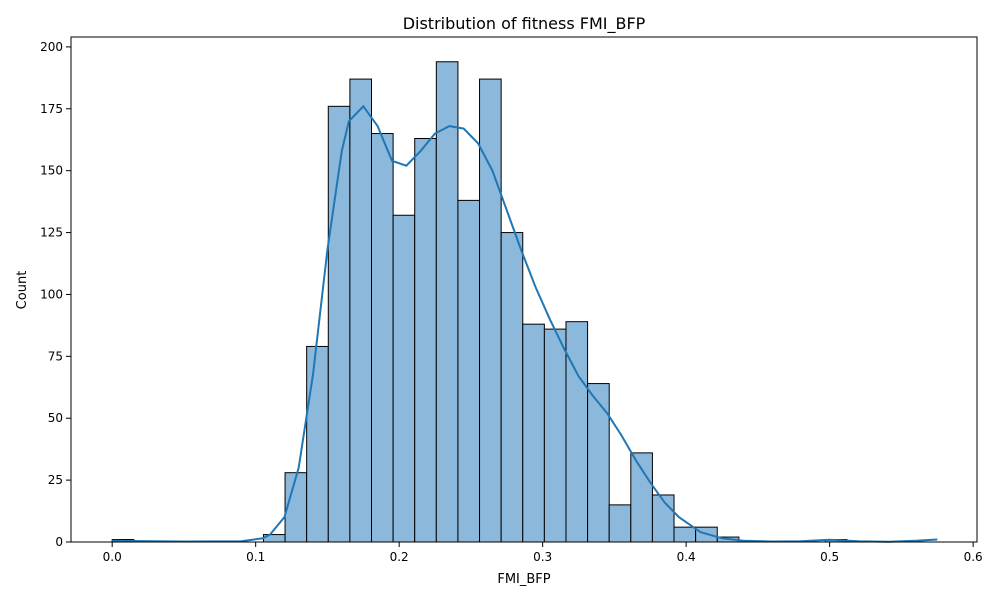  Describe the element at coordinates (51, 171) in the screenshot. I see `y-tick-label: 150` at that location.